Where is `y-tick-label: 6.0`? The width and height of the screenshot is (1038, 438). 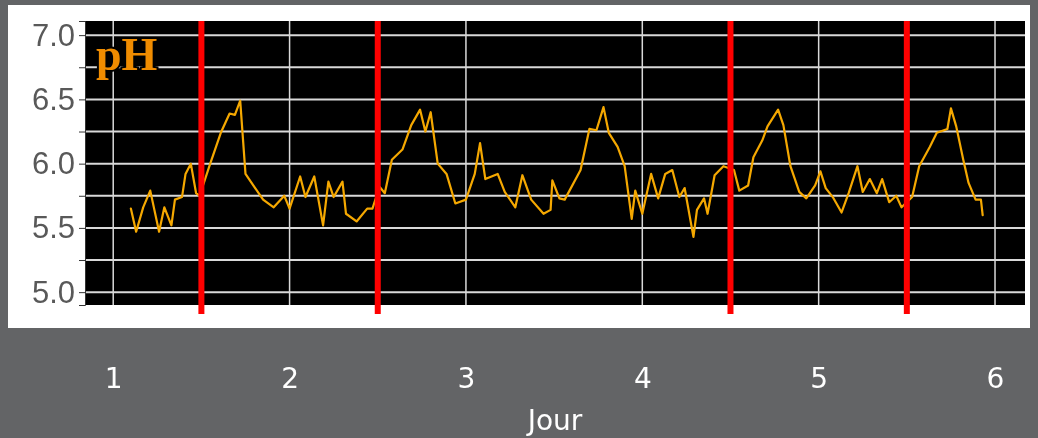 y-tick-label: 6.0 is located at coordinates (53, 164).